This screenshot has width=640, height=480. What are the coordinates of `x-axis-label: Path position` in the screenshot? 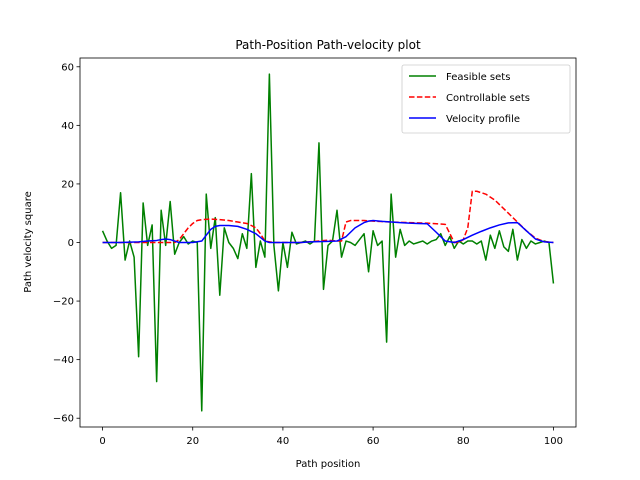 It's located at (328, 464).